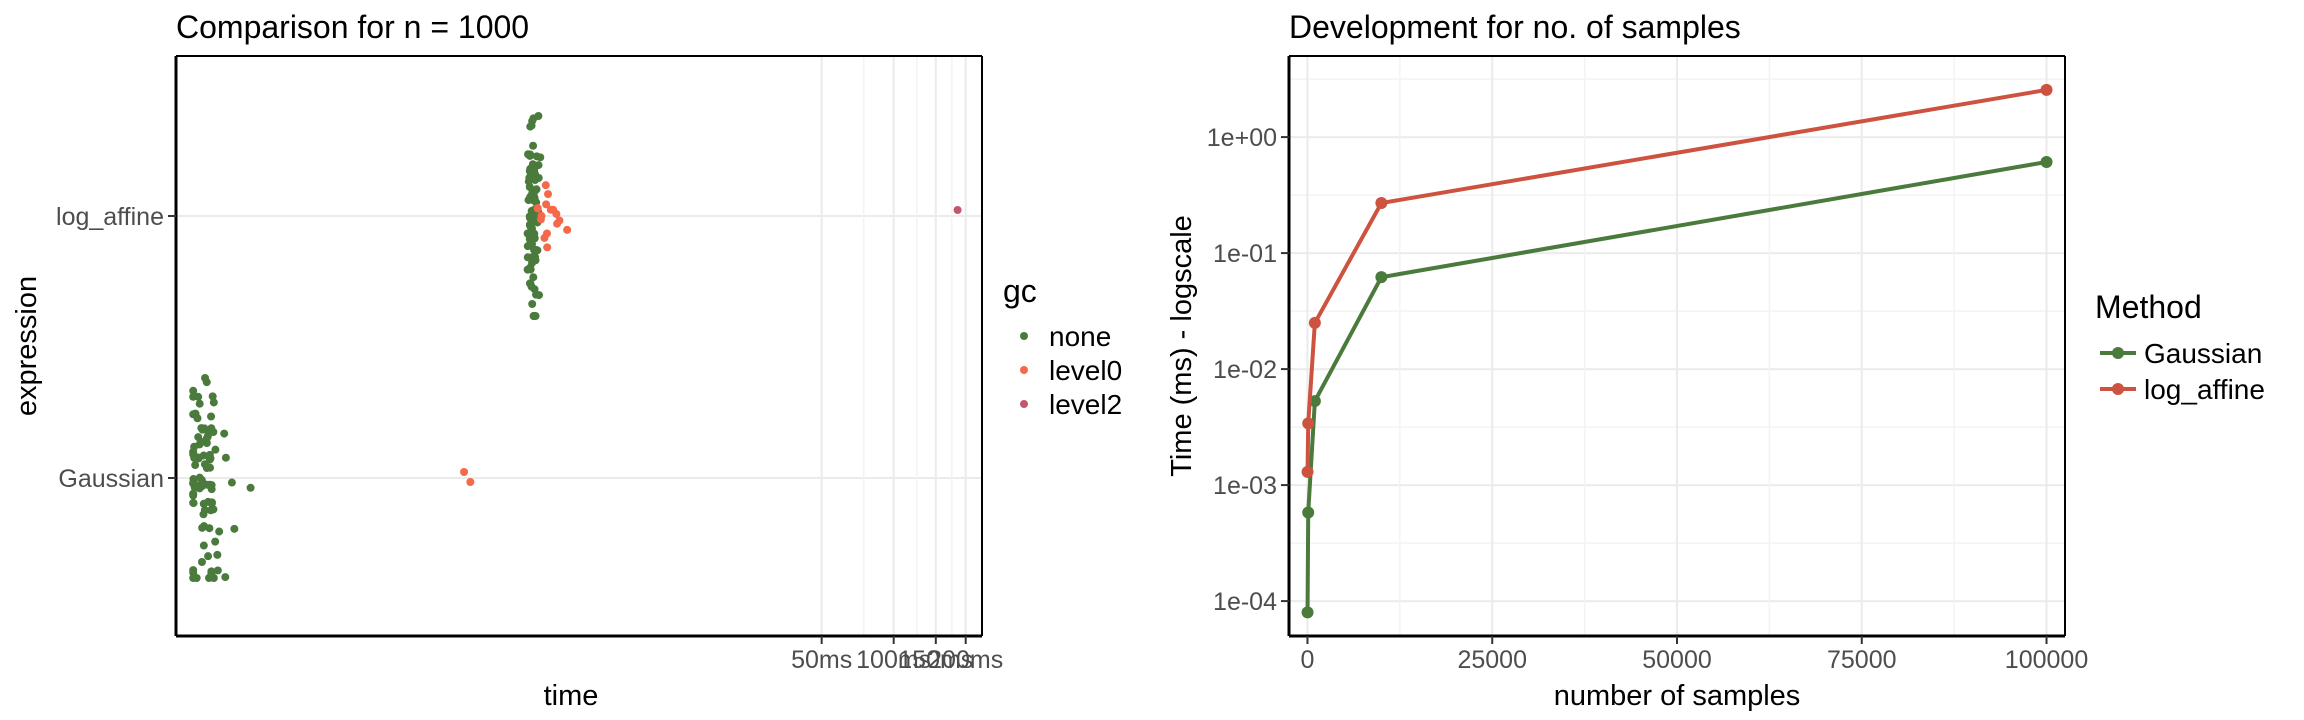  What do you see at coordinates (1248, 370) in the screenshot?
I see `right-y-ticks: 1e-04 1e-03 1e-02 1e-01 1e+00` at bounding box center [1248, 370].